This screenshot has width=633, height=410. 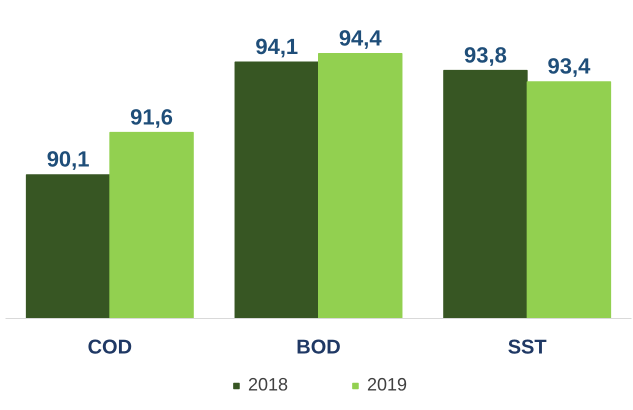 I want to click on data-label: 93,4, so click(x=569, y=66).